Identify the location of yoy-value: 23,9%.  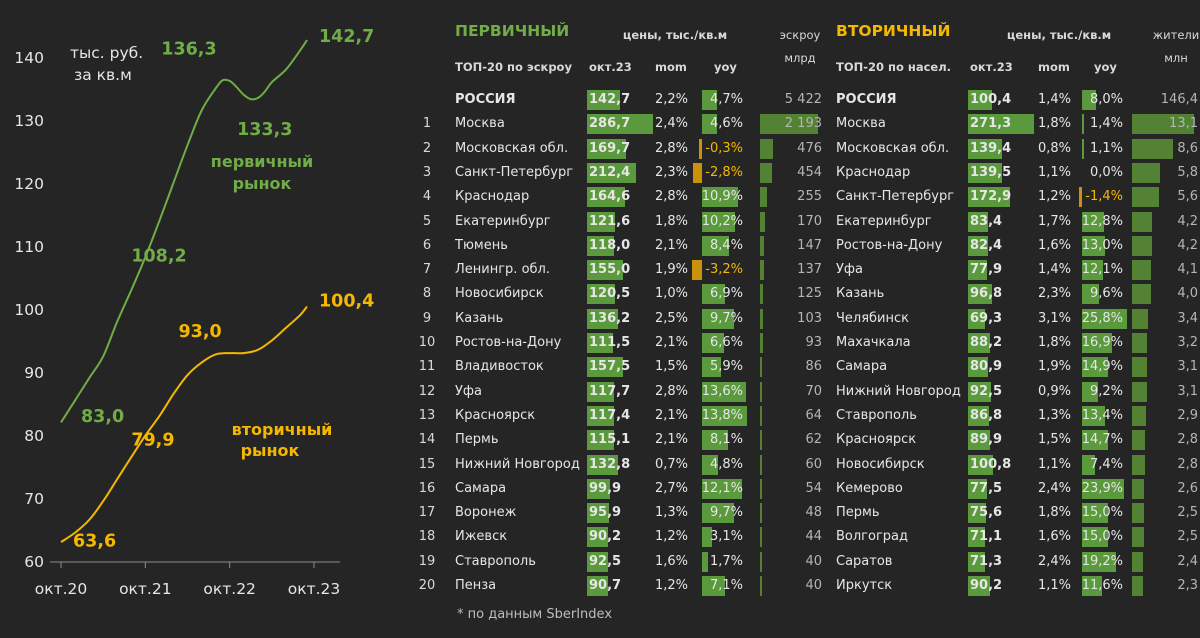
(1102, 488).